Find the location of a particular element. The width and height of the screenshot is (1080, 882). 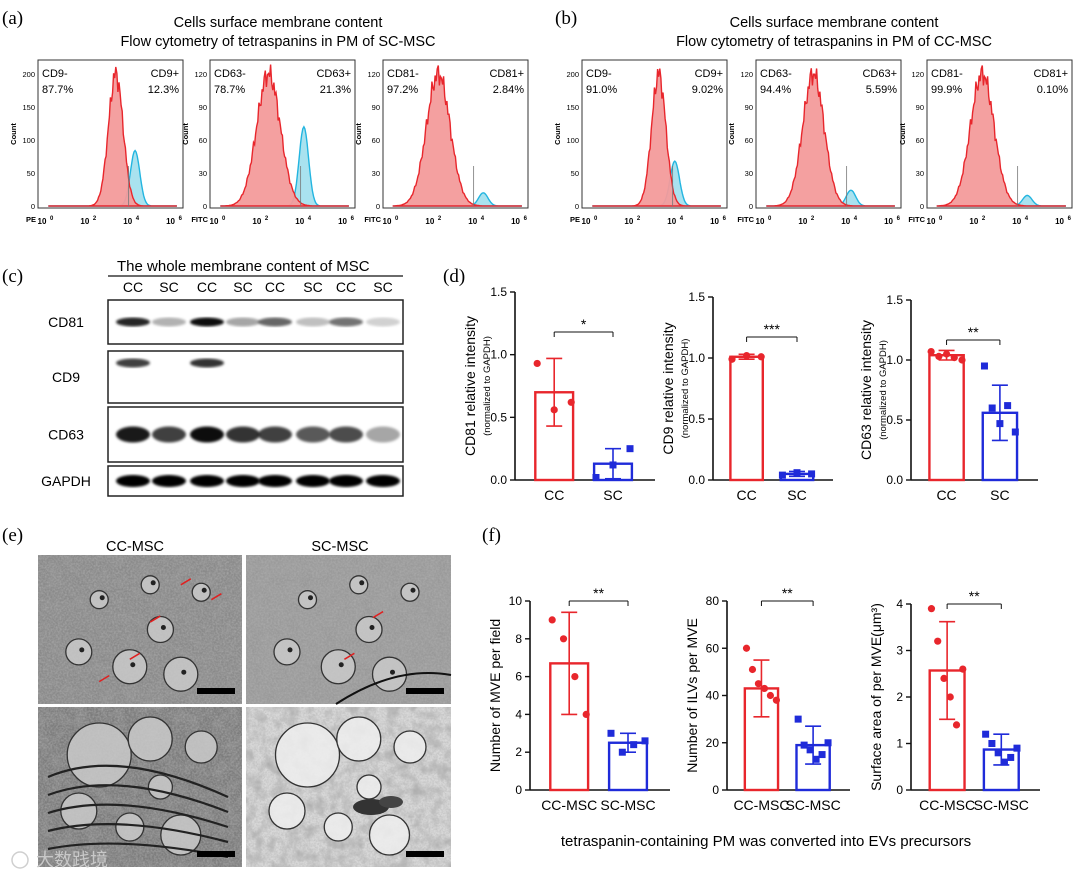

flow-ytick-label: 0 is located at coordinates (205, 206).